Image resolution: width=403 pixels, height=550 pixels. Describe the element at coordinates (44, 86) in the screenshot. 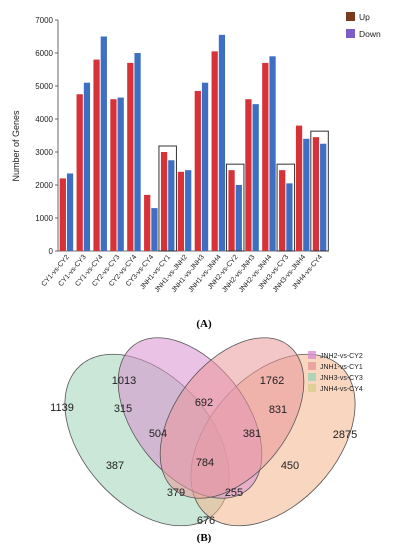

I see `y-tick-label: 5000` at that location.